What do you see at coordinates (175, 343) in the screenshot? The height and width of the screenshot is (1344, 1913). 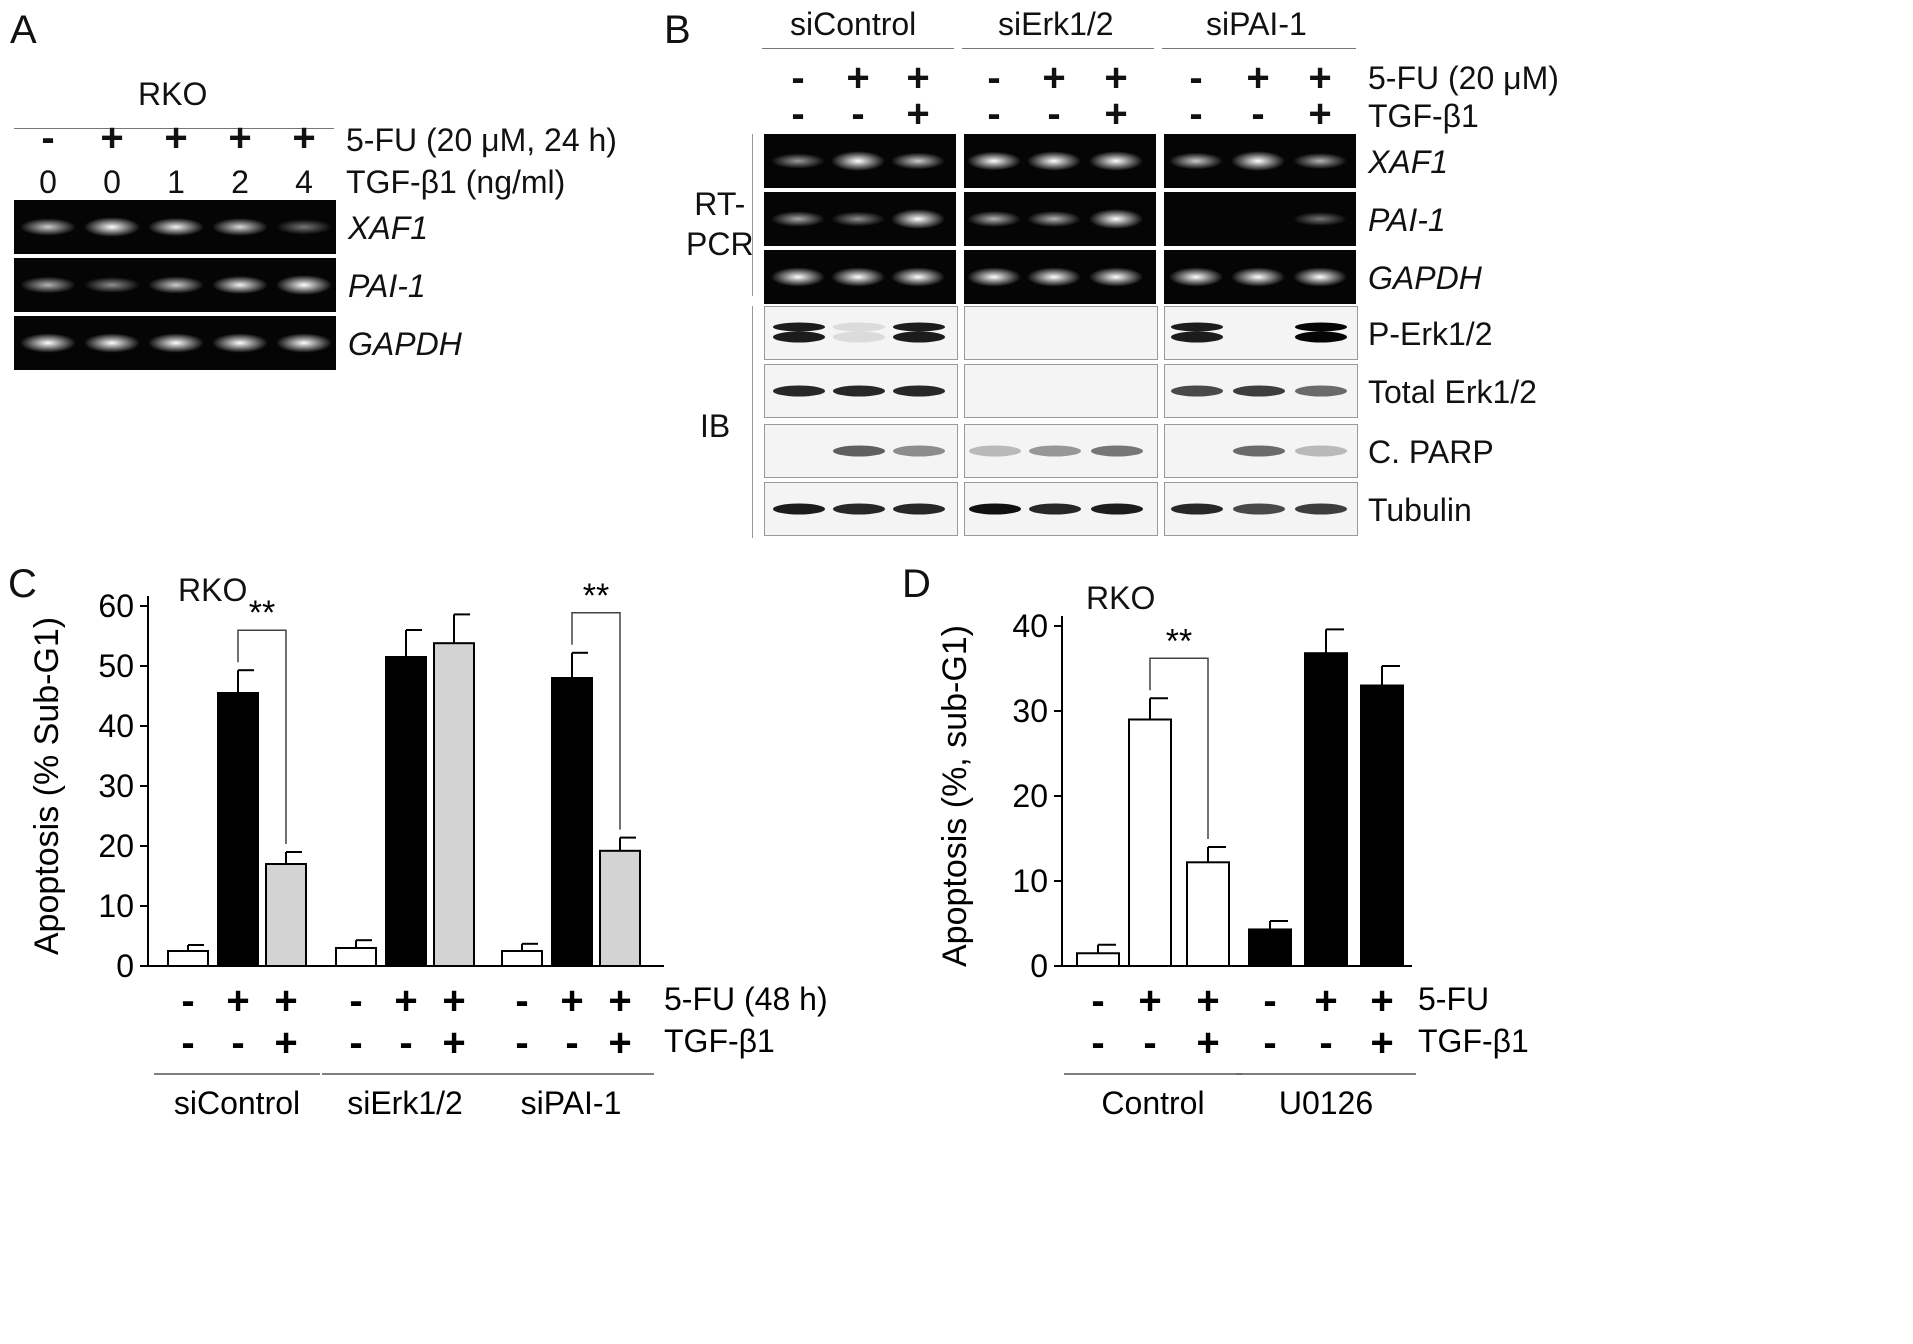 I see `panel-a-gel-gapdh` at bounding box center [175, 343].